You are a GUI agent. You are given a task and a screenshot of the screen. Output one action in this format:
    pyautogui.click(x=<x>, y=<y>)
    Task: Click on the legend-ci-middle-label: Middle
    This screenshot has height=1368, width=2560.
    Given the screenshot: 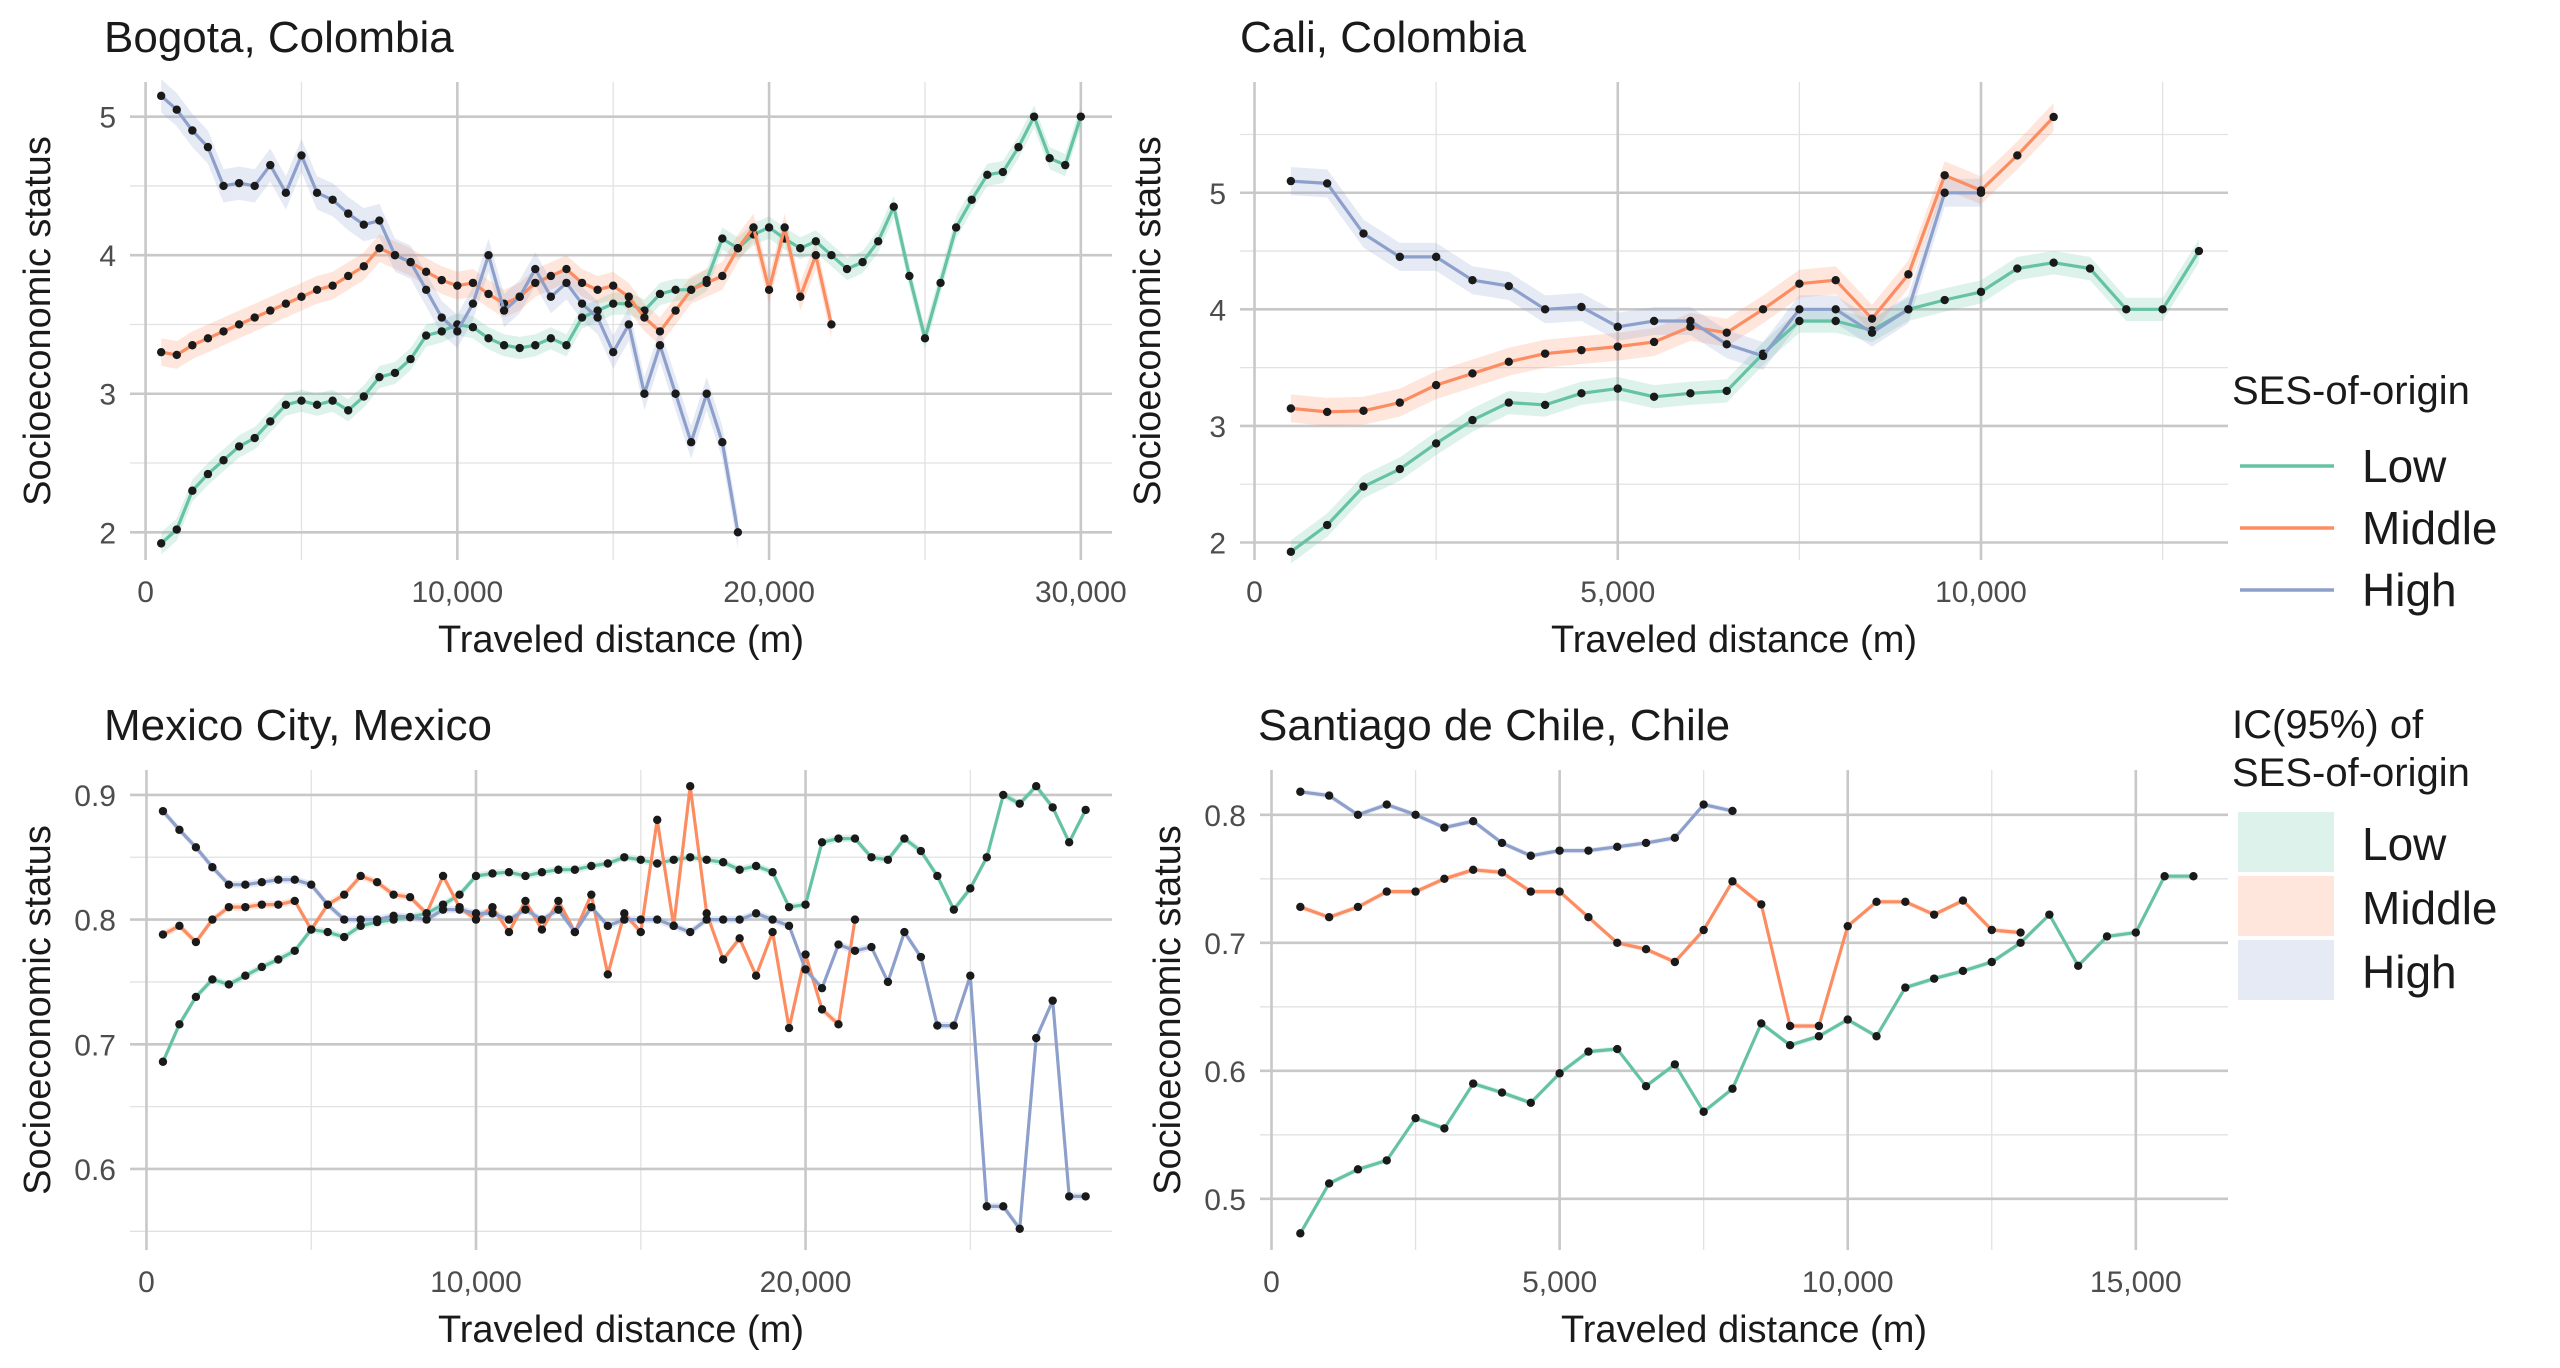 What is the action you would take?
    pyautogui.click(x=2430, y=908)
    